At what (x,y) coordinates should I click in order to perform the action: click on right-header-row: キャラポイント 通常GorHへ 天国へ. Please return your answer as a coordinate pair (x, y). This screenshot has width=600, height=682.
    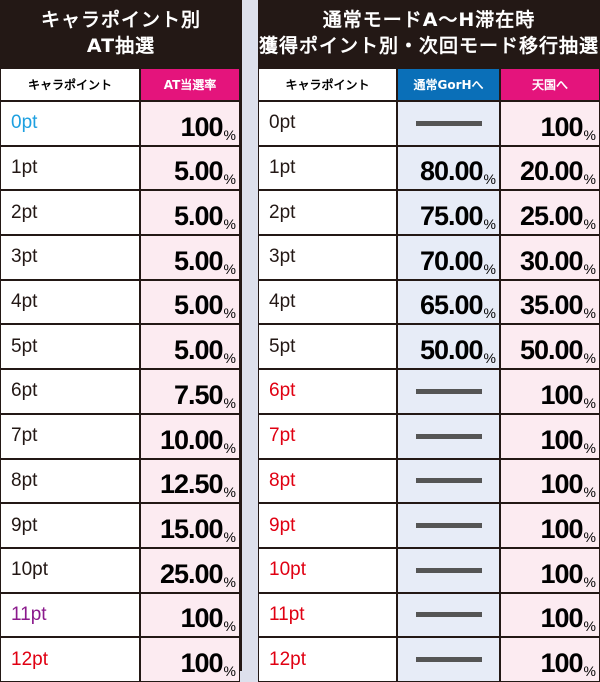
    Looking at the image, I should click on (429, 84).